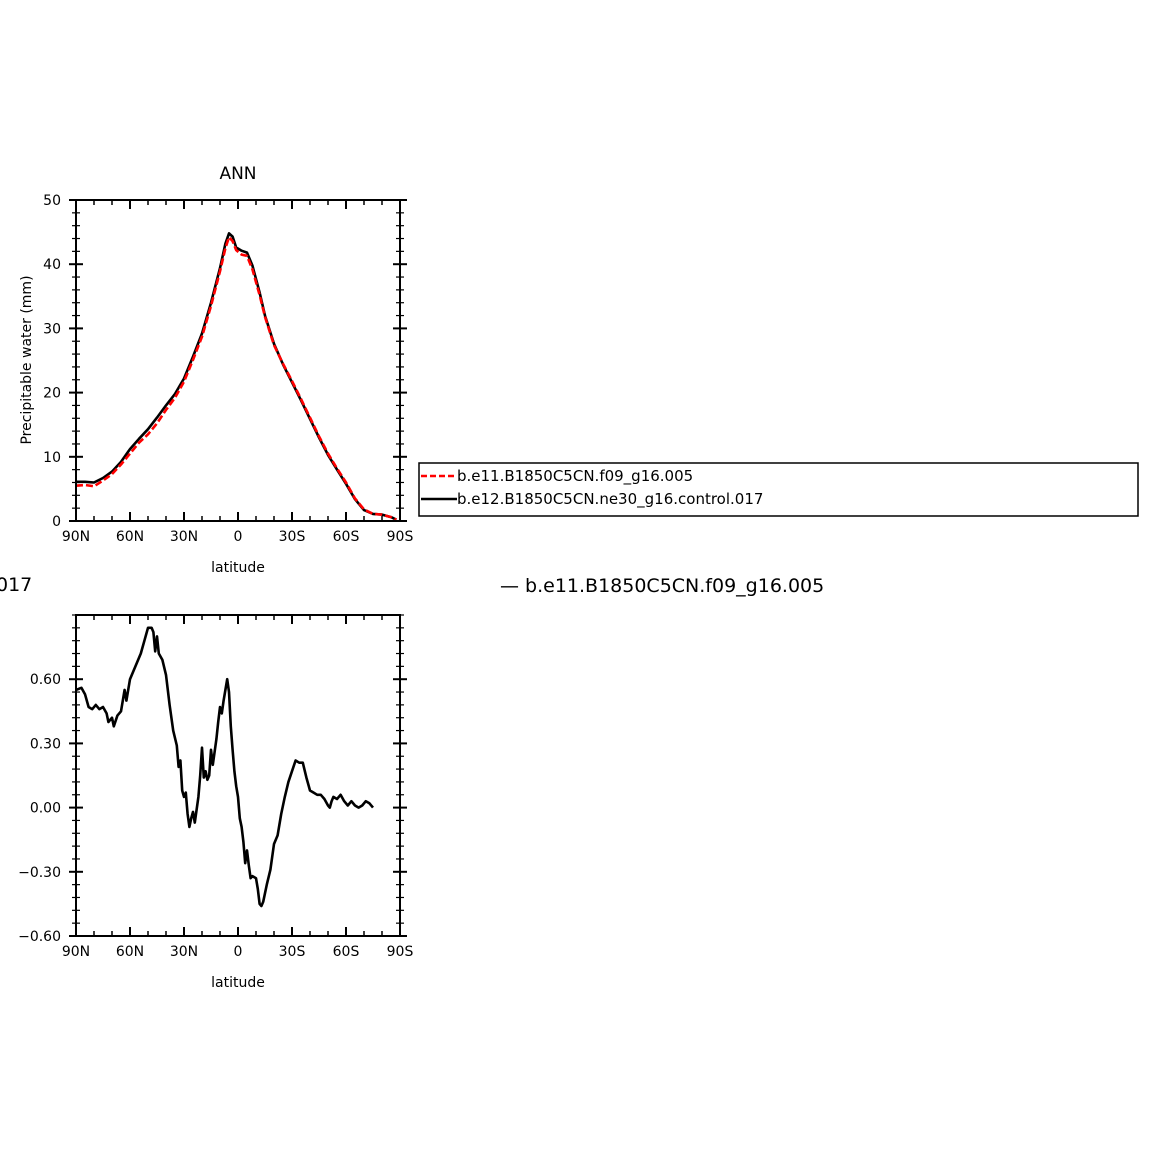 The width and height of the screenshot is (1156, 1153). I want to click on bottom-y-tick-label-4: 0.60, so click(45, 680).